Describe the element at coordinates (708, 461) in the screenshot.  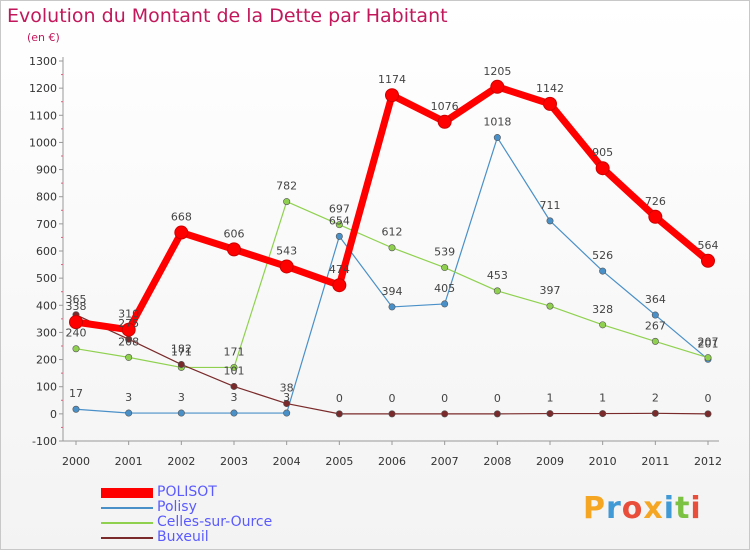
I see `x-tick-label: 2012` at that location.